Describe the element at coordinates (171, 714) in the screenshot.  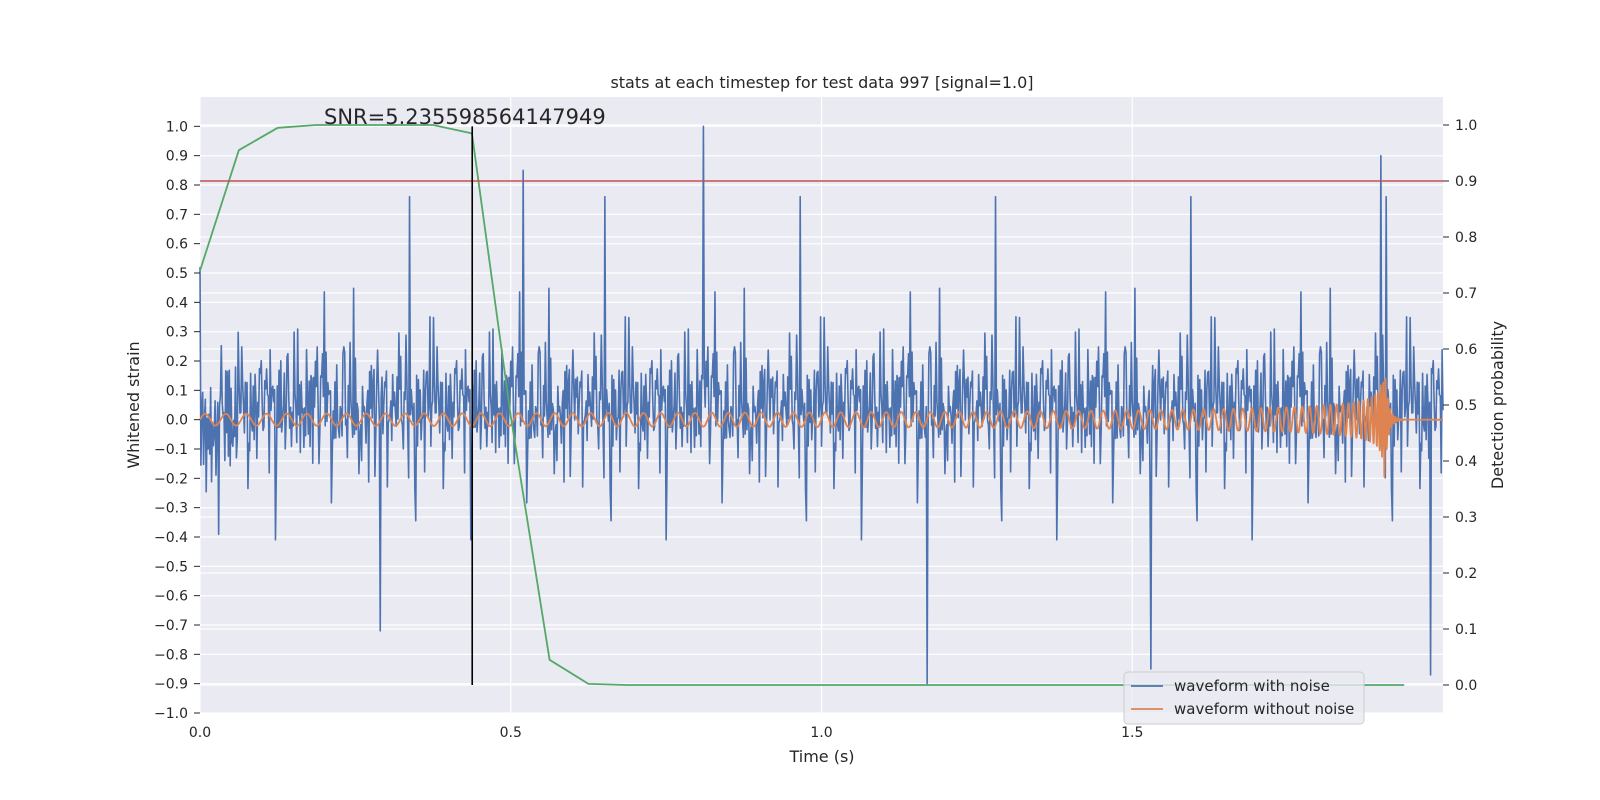
I see `y-tick-label-left: −1.0` at that location.